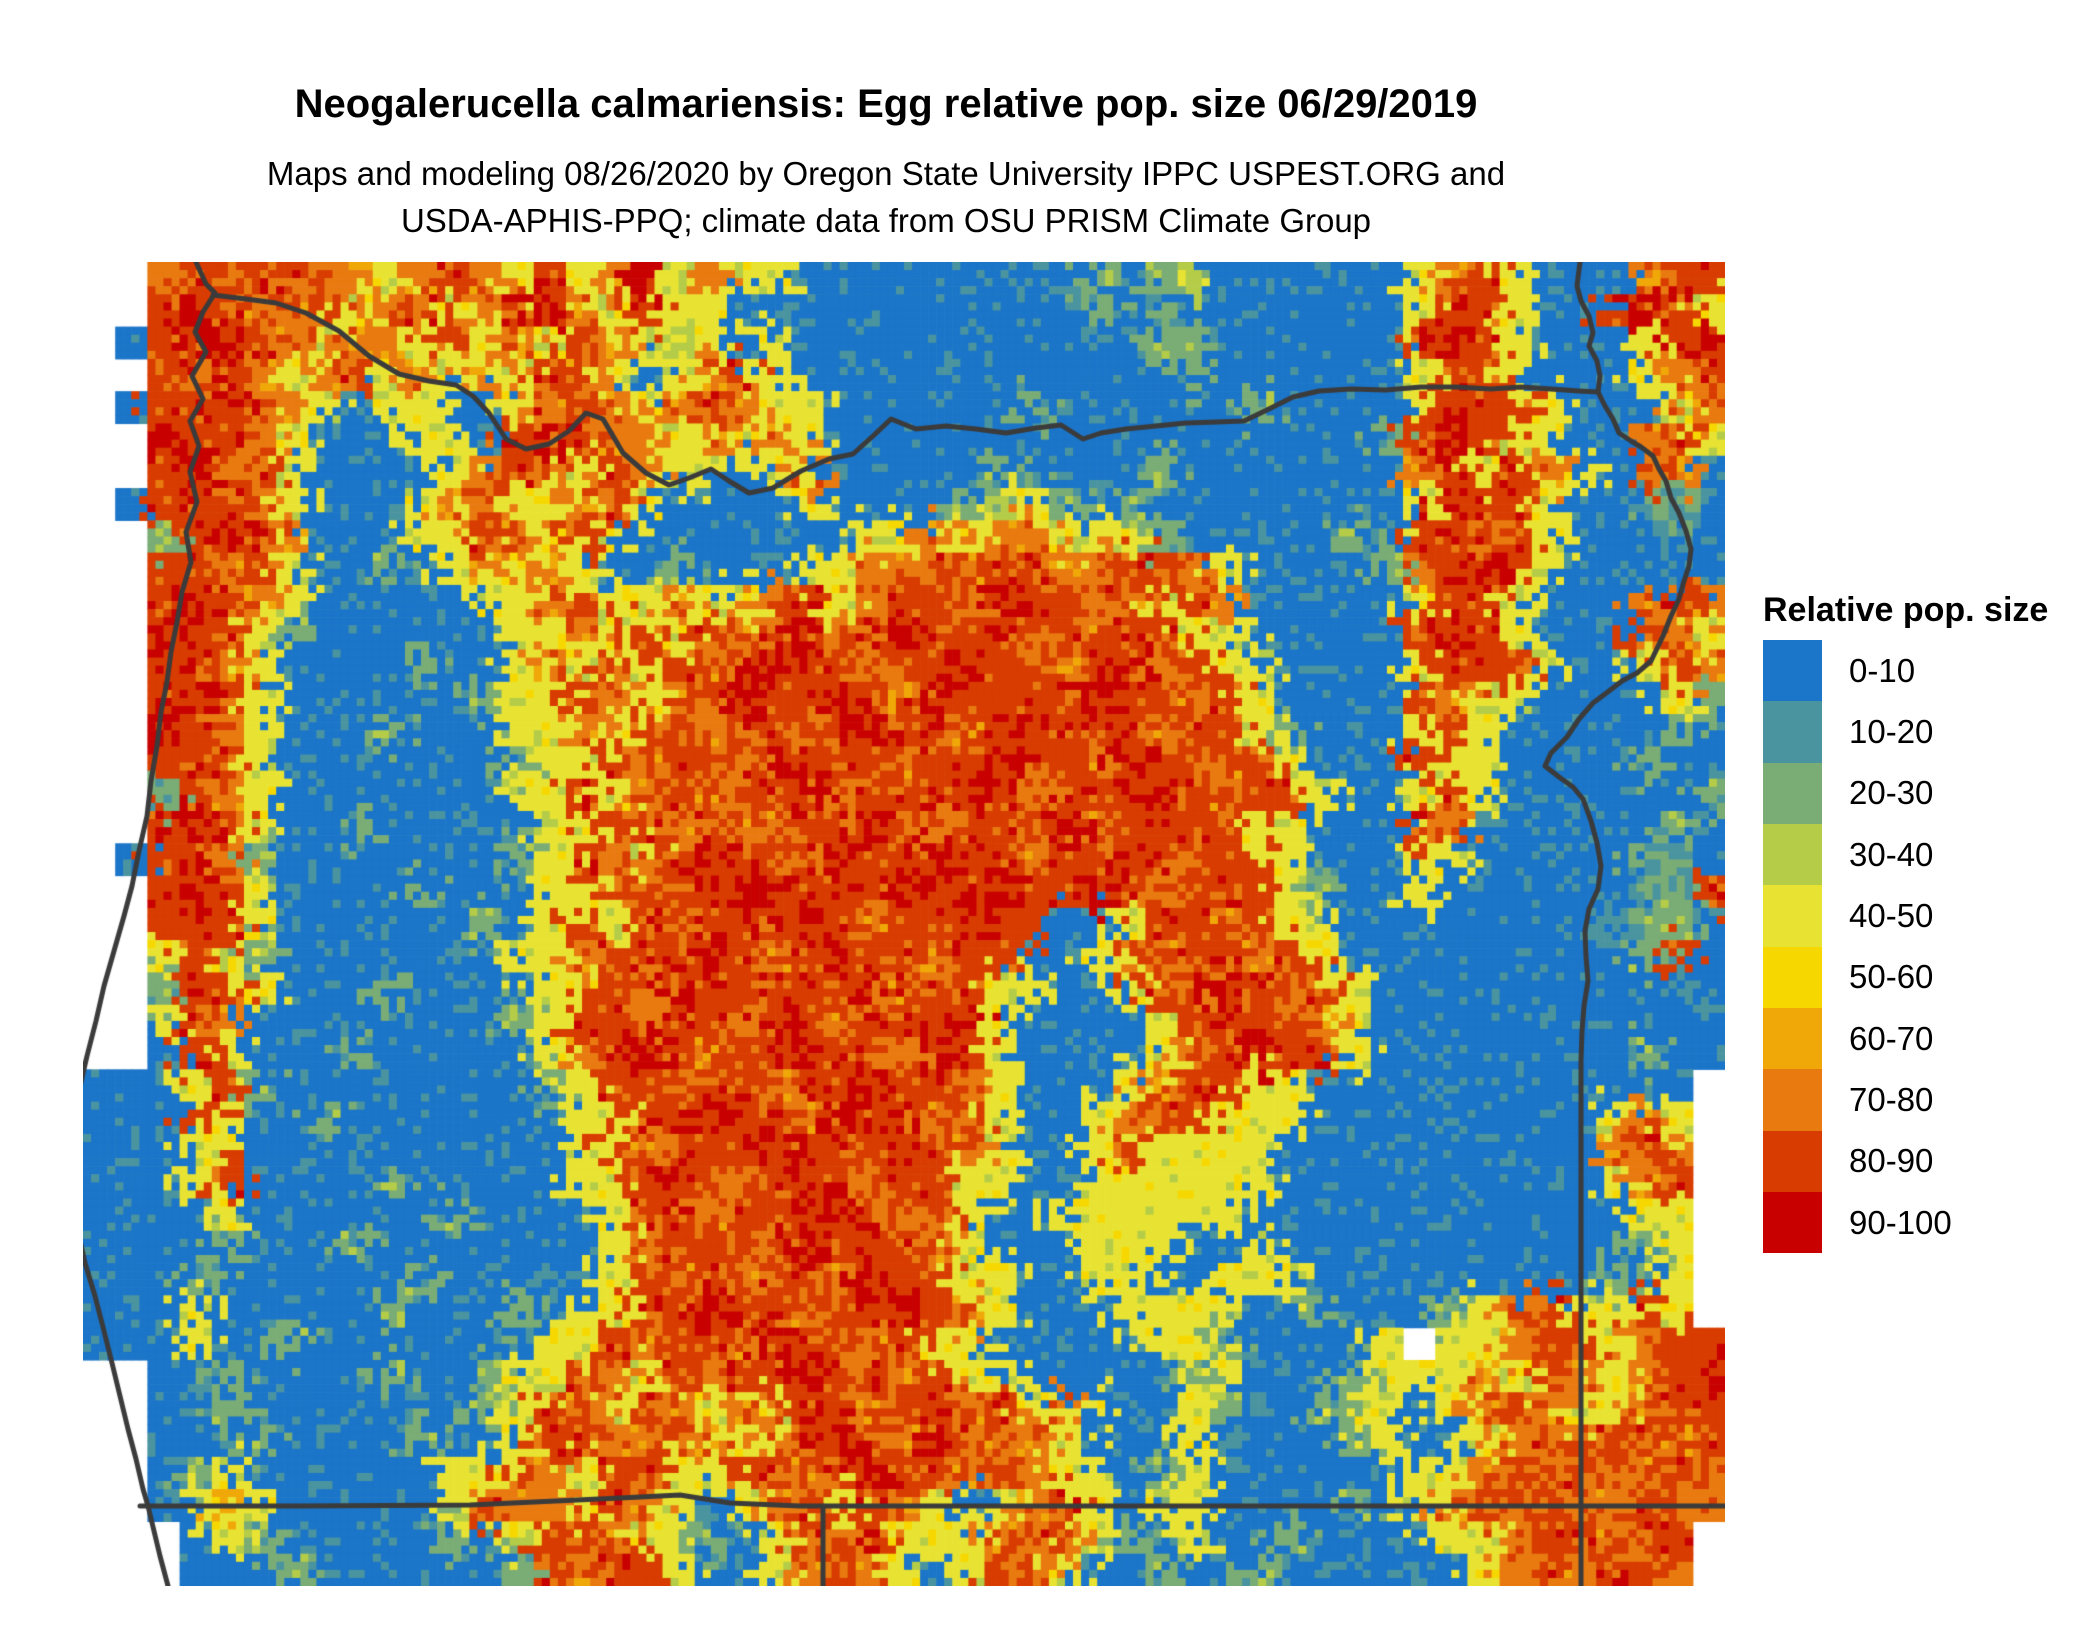 This screenshot has height=1645, width=2100. What do you see at coordinates (1891, 793) in the screenshot?
I see `legend-label: 20-30` at bounding box center [1891, 793].